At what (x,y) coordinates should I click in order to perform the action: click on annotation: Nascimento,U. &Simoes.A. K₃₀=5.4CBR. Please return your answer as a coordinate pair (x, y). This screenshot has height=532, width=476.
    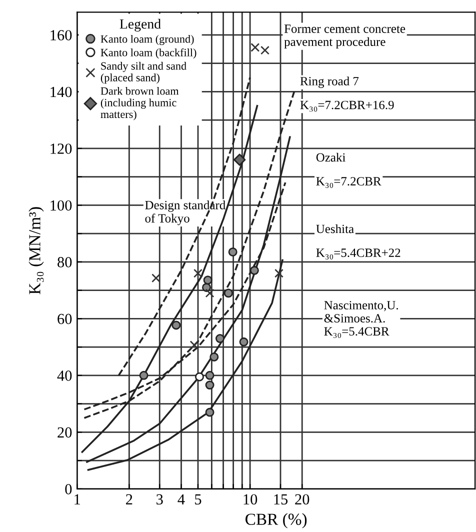
    Looking at the image, I should click on (361, 319).